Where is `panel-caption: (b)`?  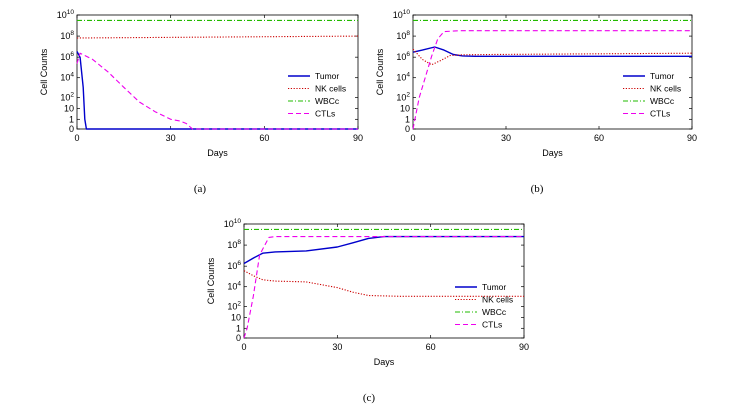
panel-caption: (b) is located at coordinates (537, 189).